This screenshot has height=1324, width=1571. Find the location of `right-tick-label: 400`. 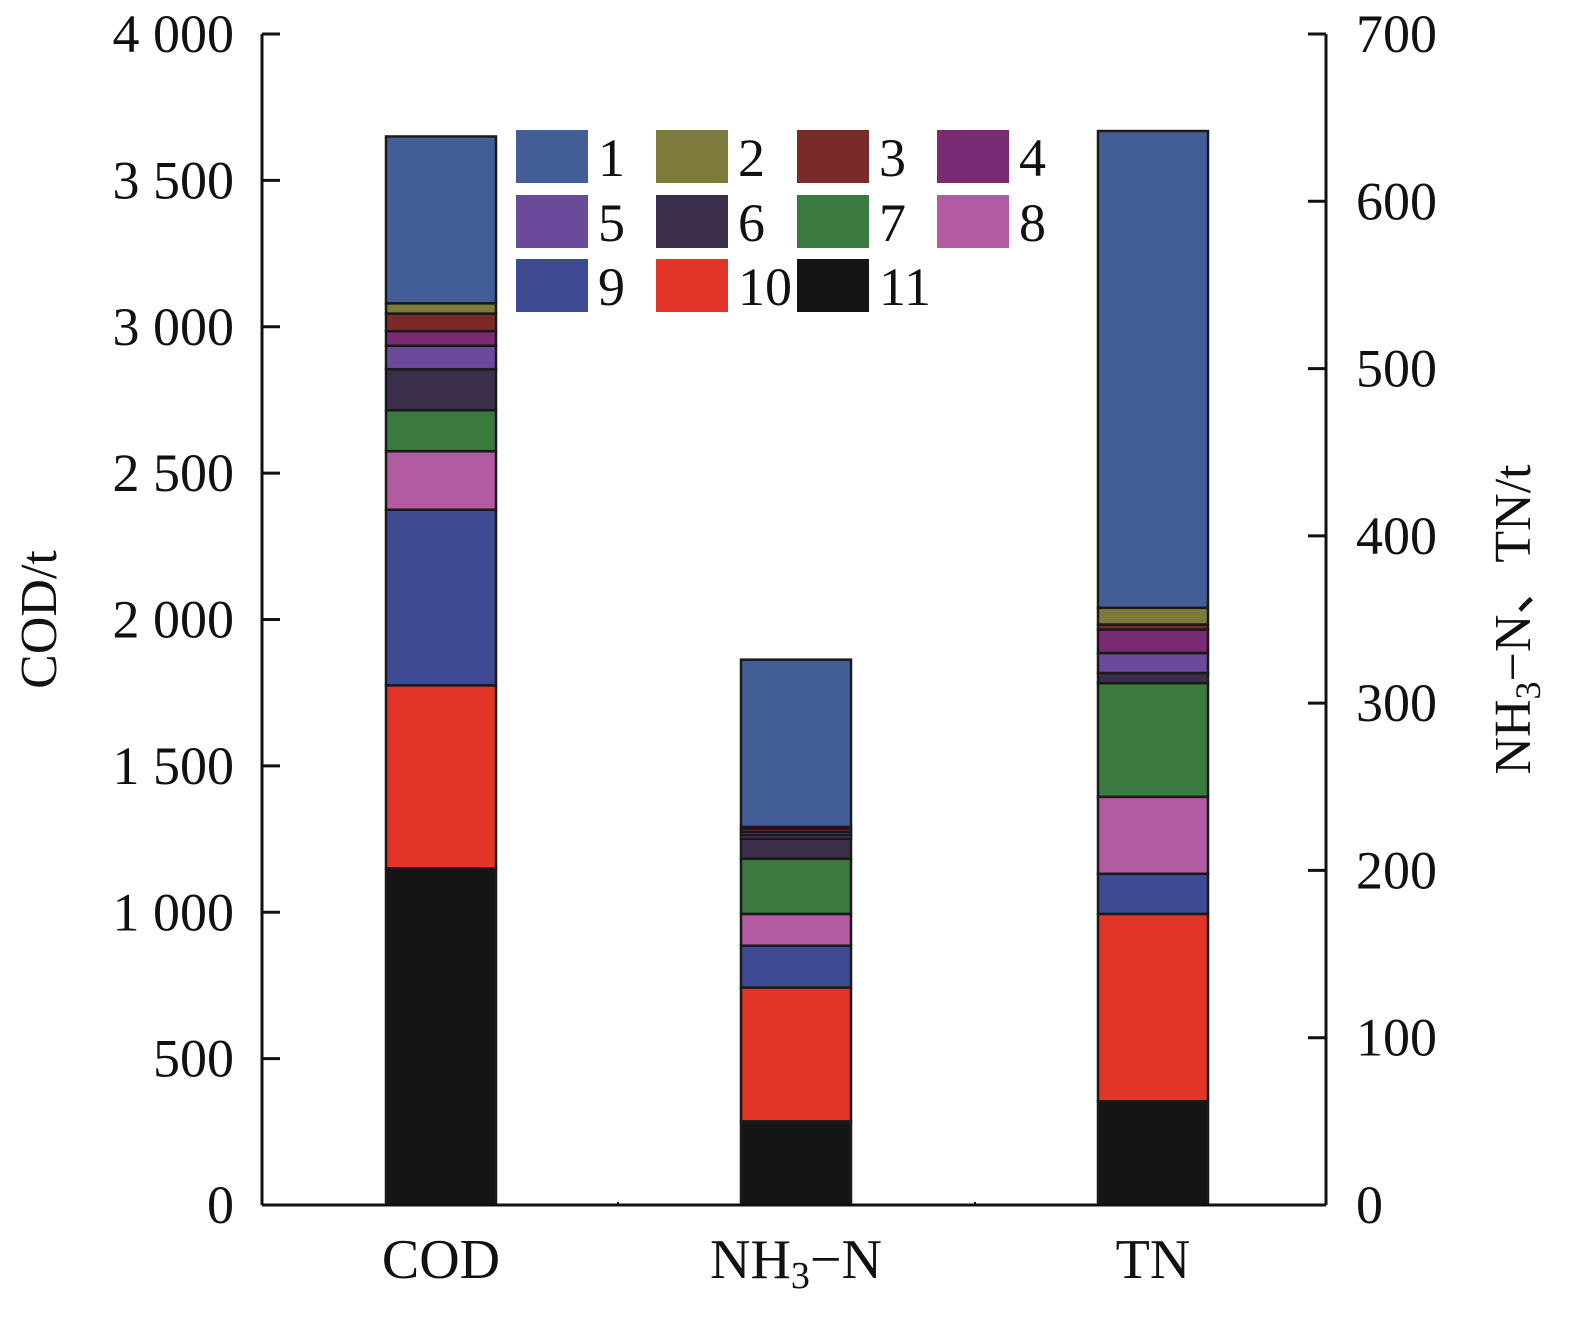

right-tick-label: 400 is located at coordinates (1396, 536).